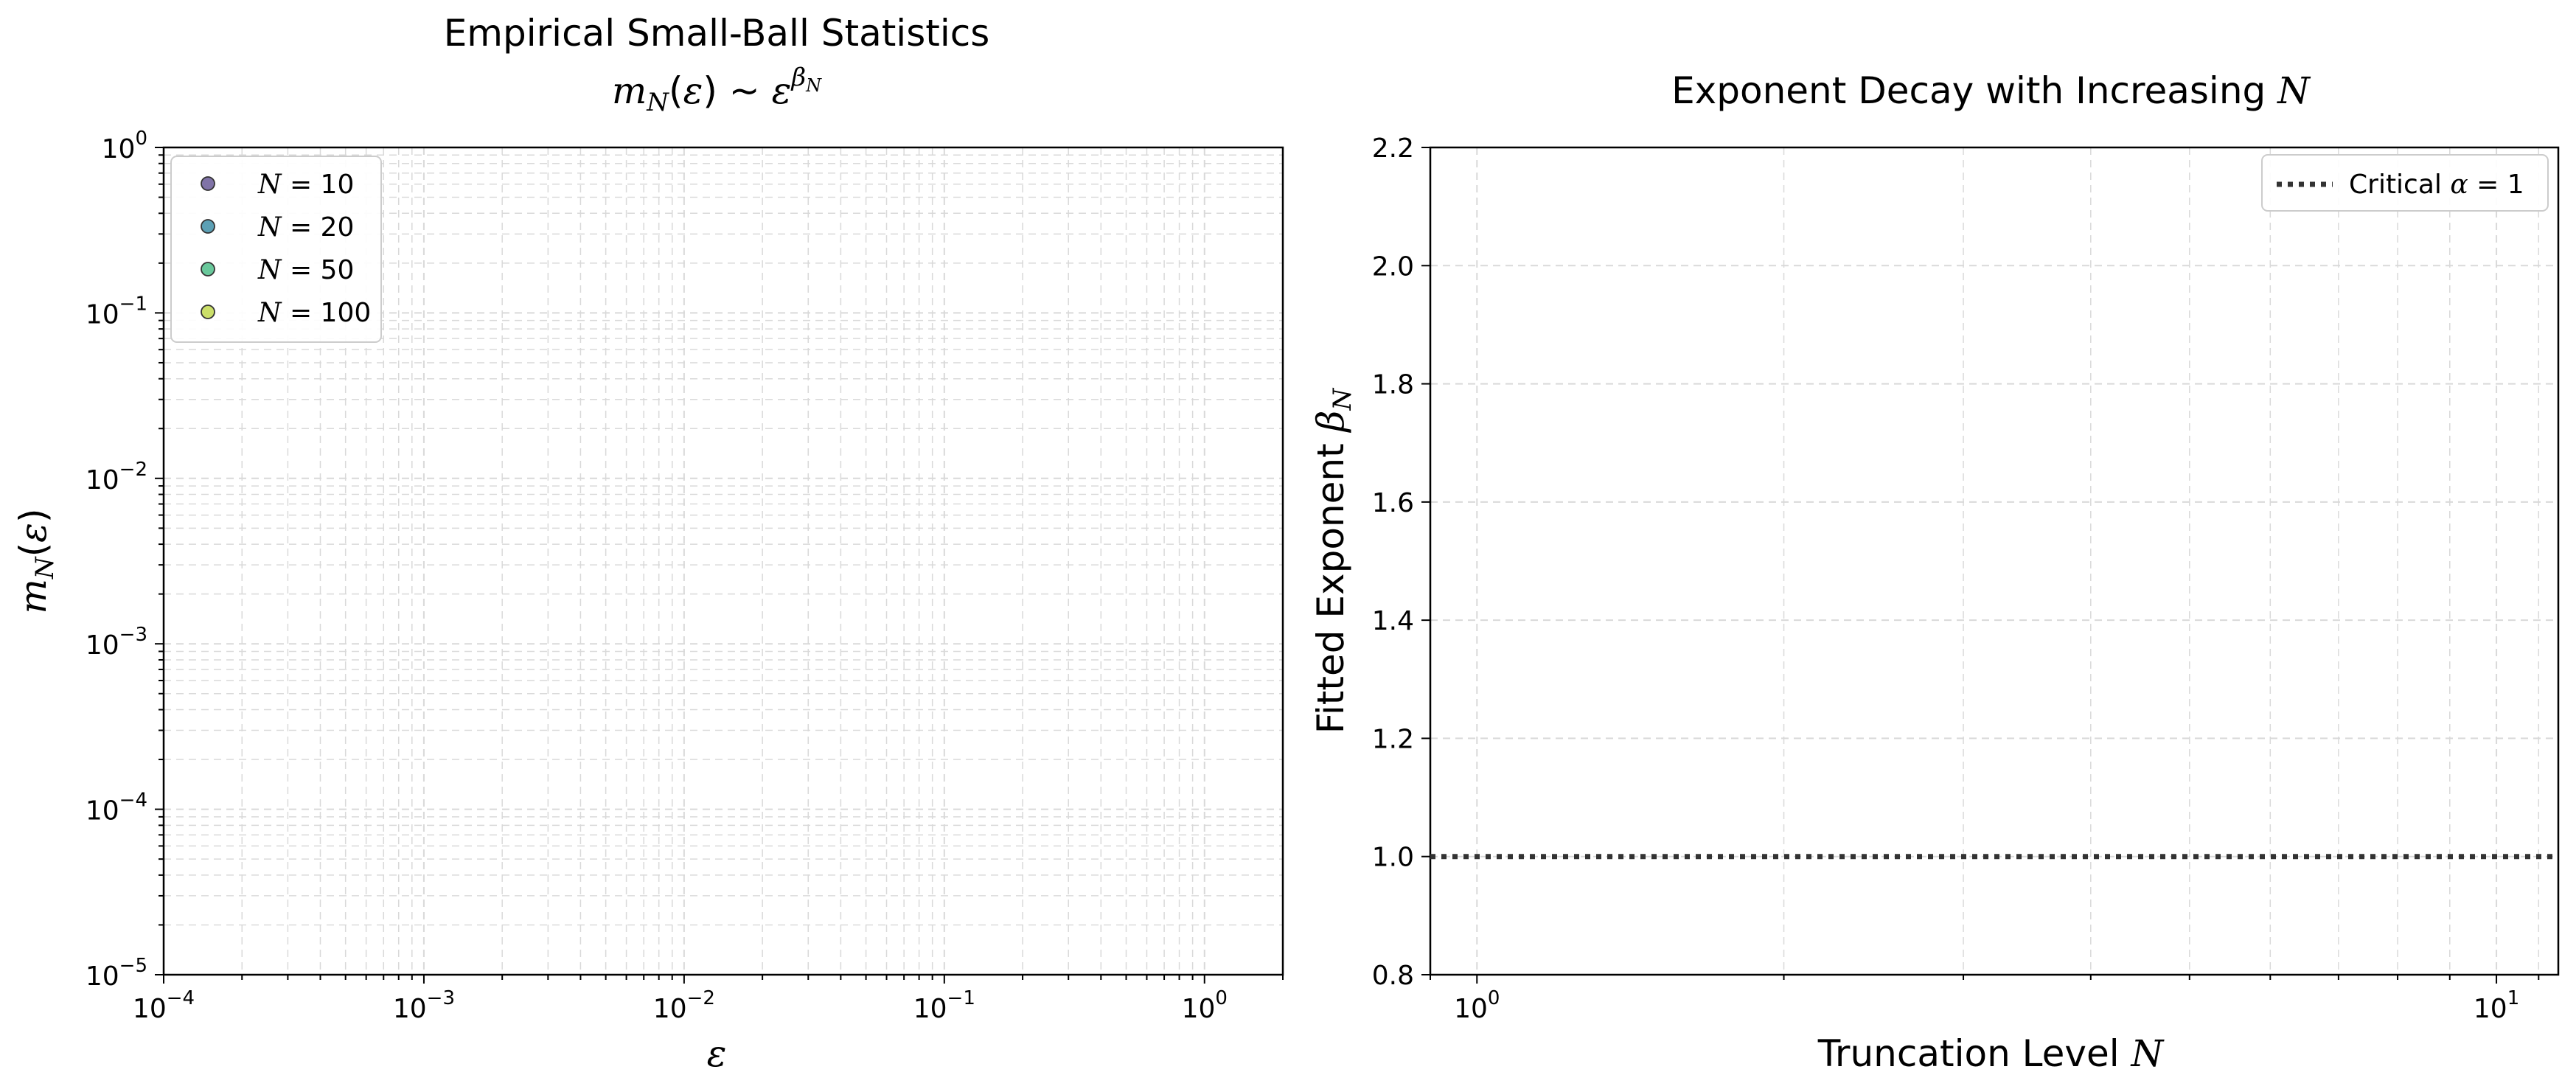  What do you see at coordinates (424, 1005) in the screenshot?
I see `left-x-tick-label: 10⁻³` at bounding box center [424, 1005].